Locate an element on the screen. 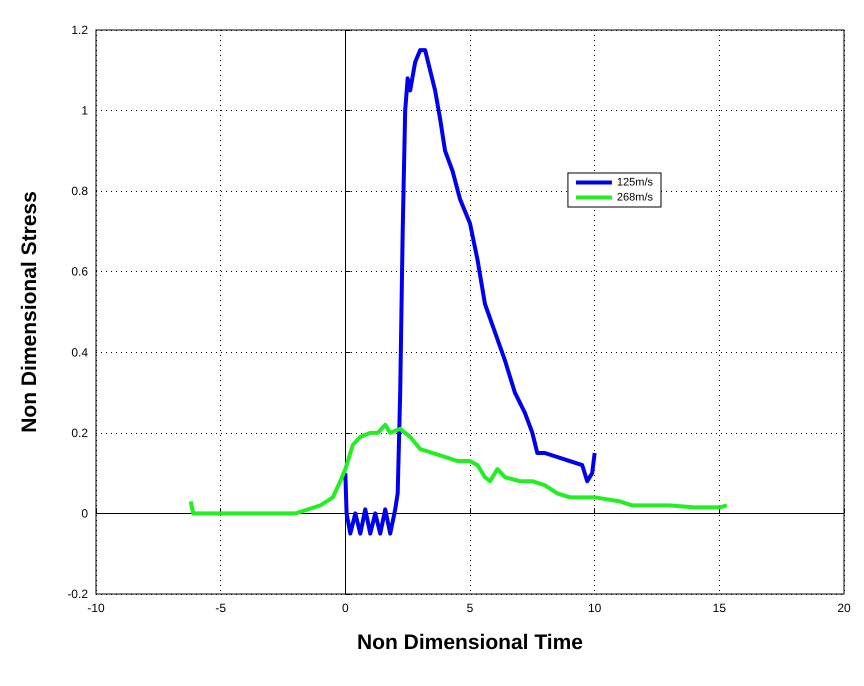 The image size is (864, 686). y-axis-title: Non Dimensional Stress is located at coordinates (29, 312).